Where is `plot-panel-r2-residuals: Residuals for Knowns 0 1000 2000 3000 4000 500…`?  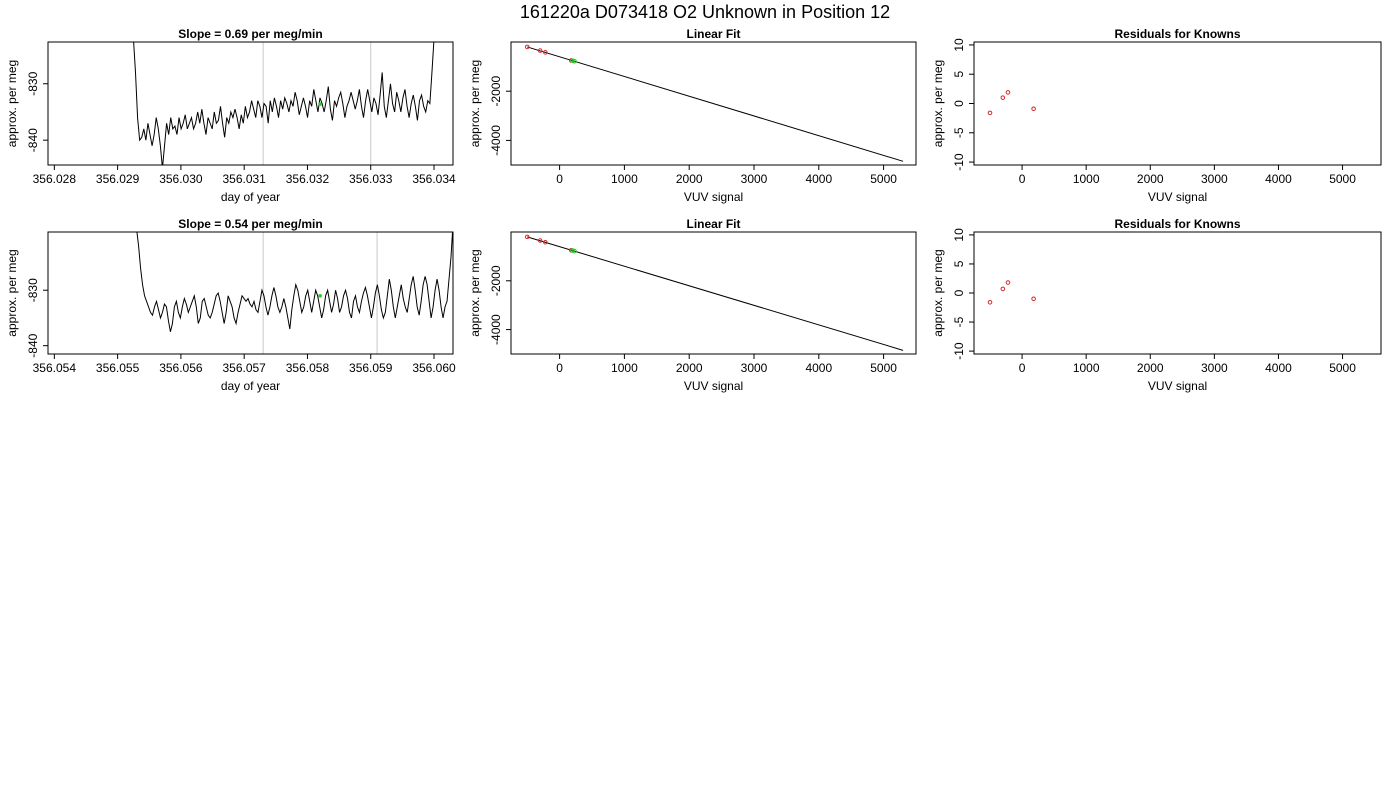 plot-panel-r2-residuals: Residuals for Knowns 0 1000 2000 3000 4000 500… is located at coordinates (1156, 305).